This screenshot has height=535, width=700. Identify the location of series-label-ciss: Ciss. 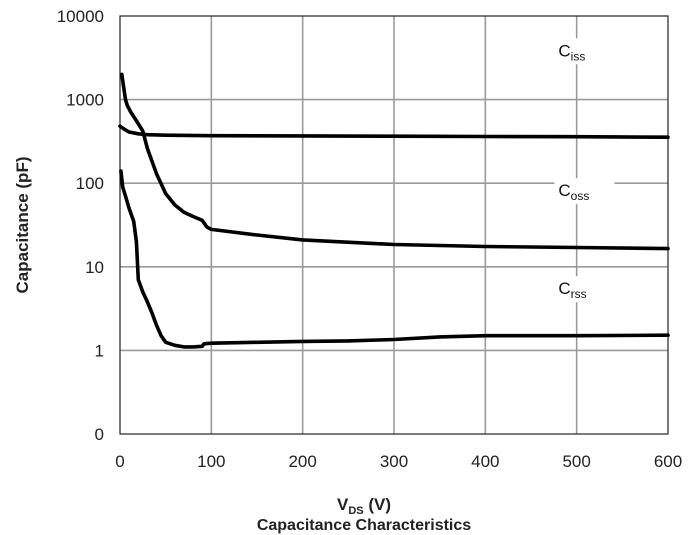
(571, 52).